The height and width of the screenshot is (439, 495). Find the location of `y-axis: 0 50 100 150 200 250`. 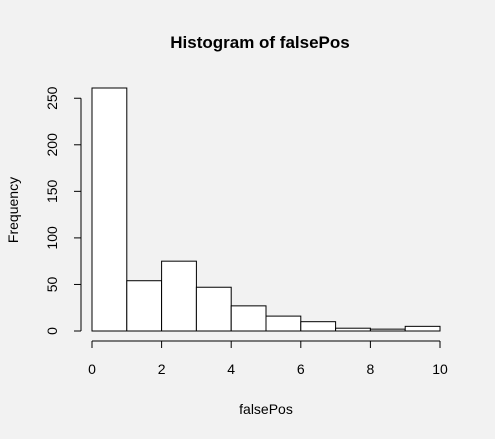

y-axis: 0 50 100 150 200 250 is located at coordinates (63, 210).